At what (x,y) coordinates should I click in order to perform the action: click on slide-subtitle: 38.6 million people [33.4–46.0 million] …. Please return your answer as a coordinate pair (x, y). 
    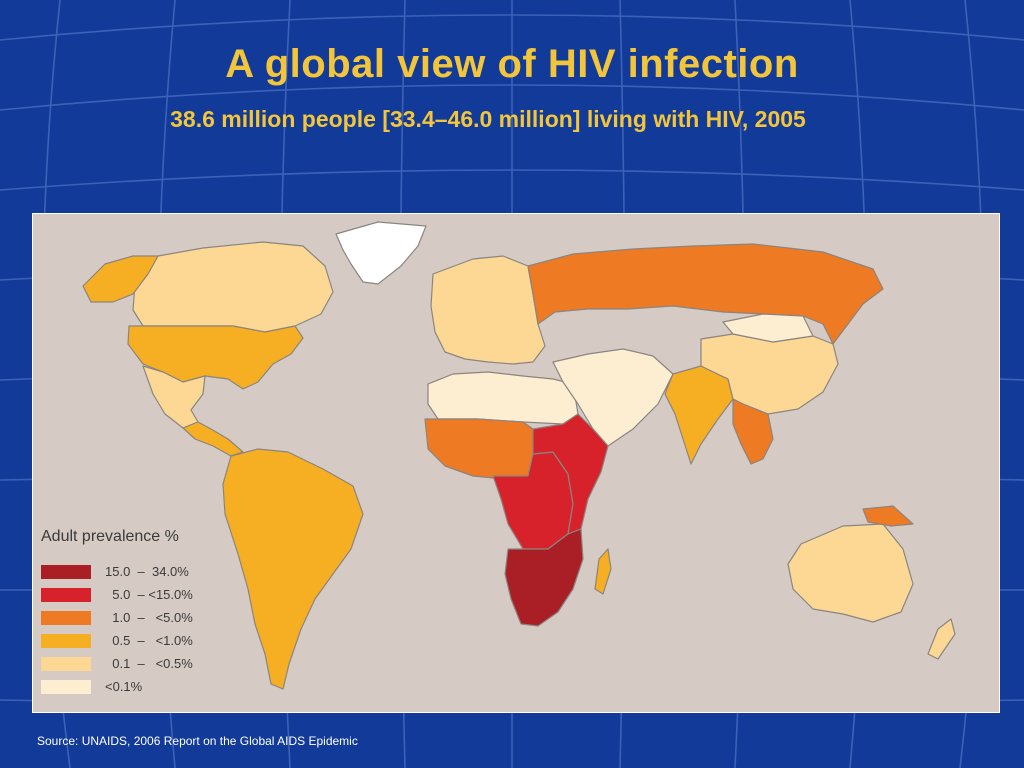
    Looking at the image, I should click on (488, 119).